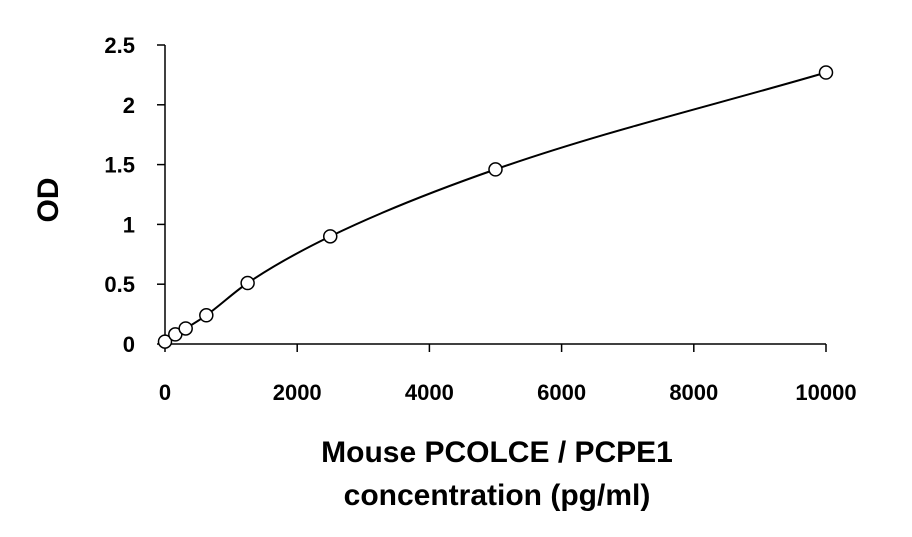 The image size is (912, 537). Describe the element at coordinates (497, 452) in the screenshot. I see `x-axis-title-line-1: Mouse PCOLCE / PCPE1` at that location.